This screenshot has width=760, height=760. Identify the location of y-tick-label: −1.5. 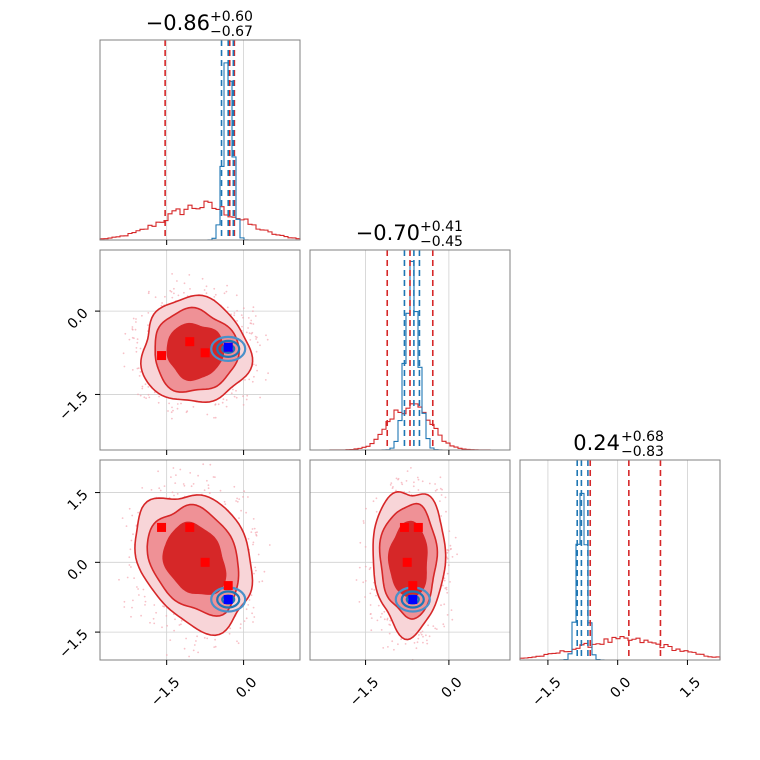
(73, 643).